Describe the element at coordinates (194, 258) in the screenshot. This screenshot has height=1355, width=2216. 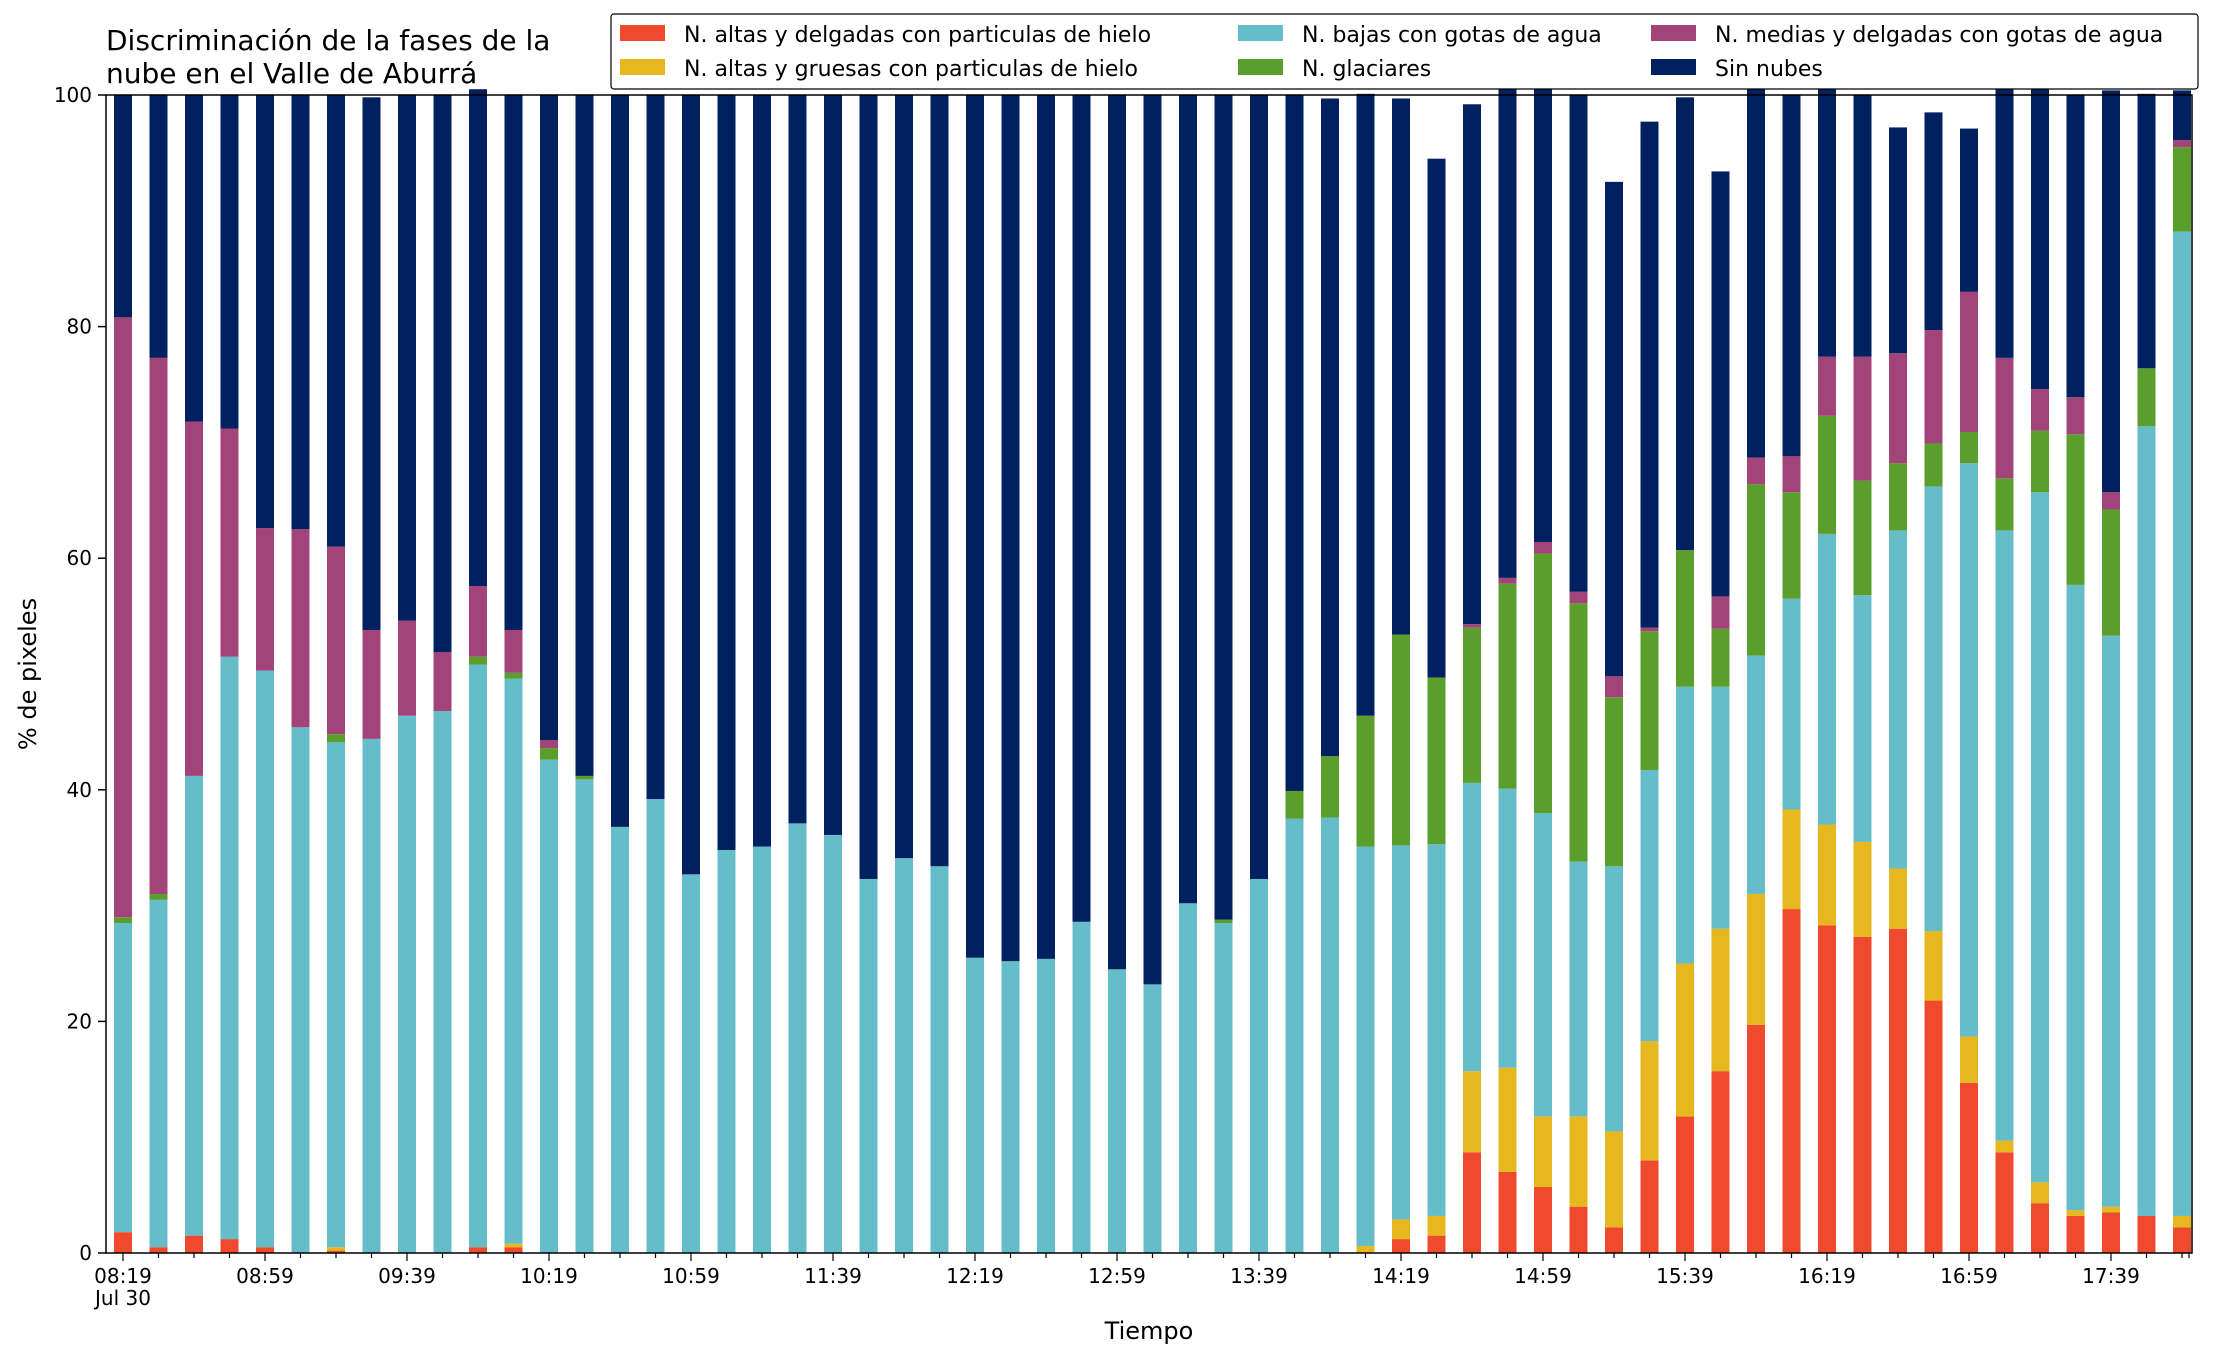
I see `bar-segment-s5-i2` at that location.